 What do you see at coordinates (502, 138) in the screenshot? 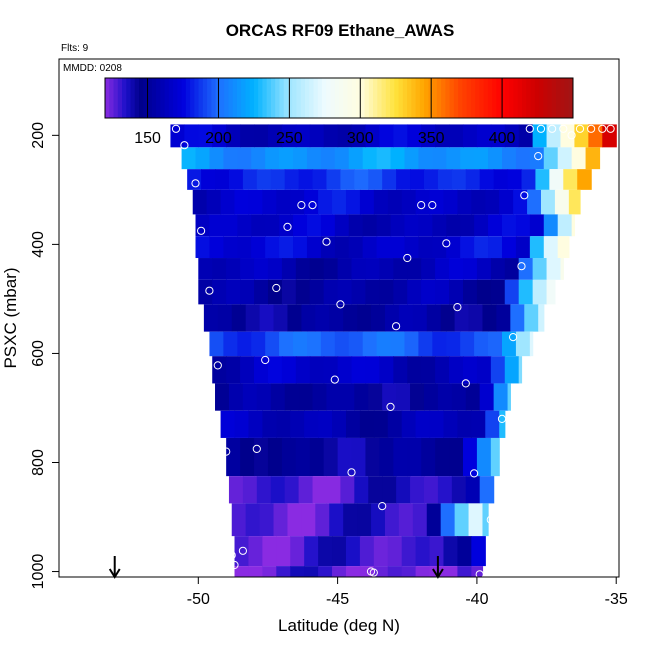
I see `colorbar-tick-label: 400` at bounding box center [502, 138].